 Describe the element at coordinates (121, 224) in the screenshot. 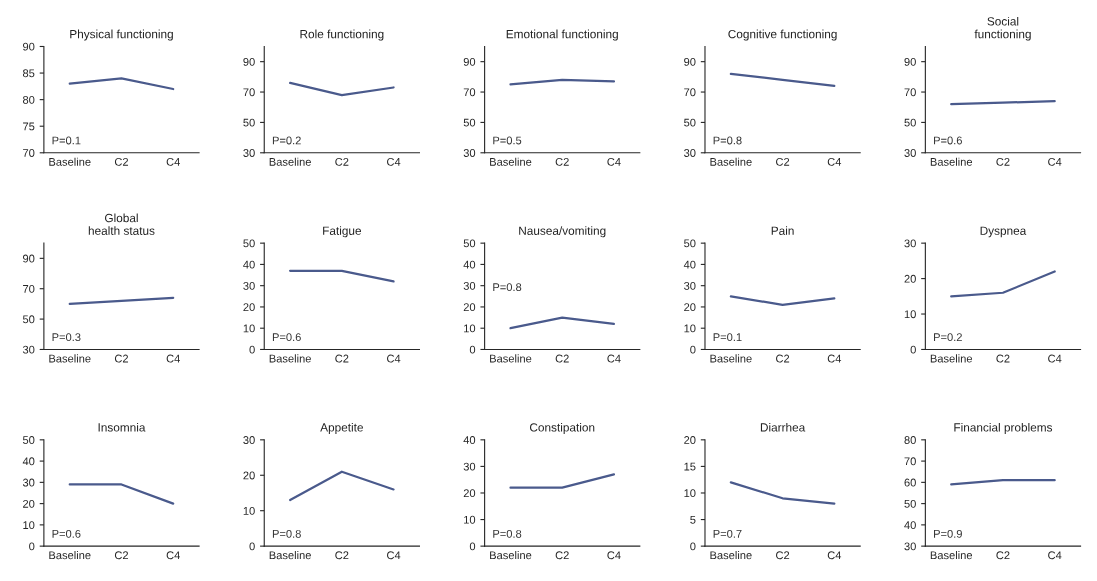

I see `chart-title: Global health status` at that location.